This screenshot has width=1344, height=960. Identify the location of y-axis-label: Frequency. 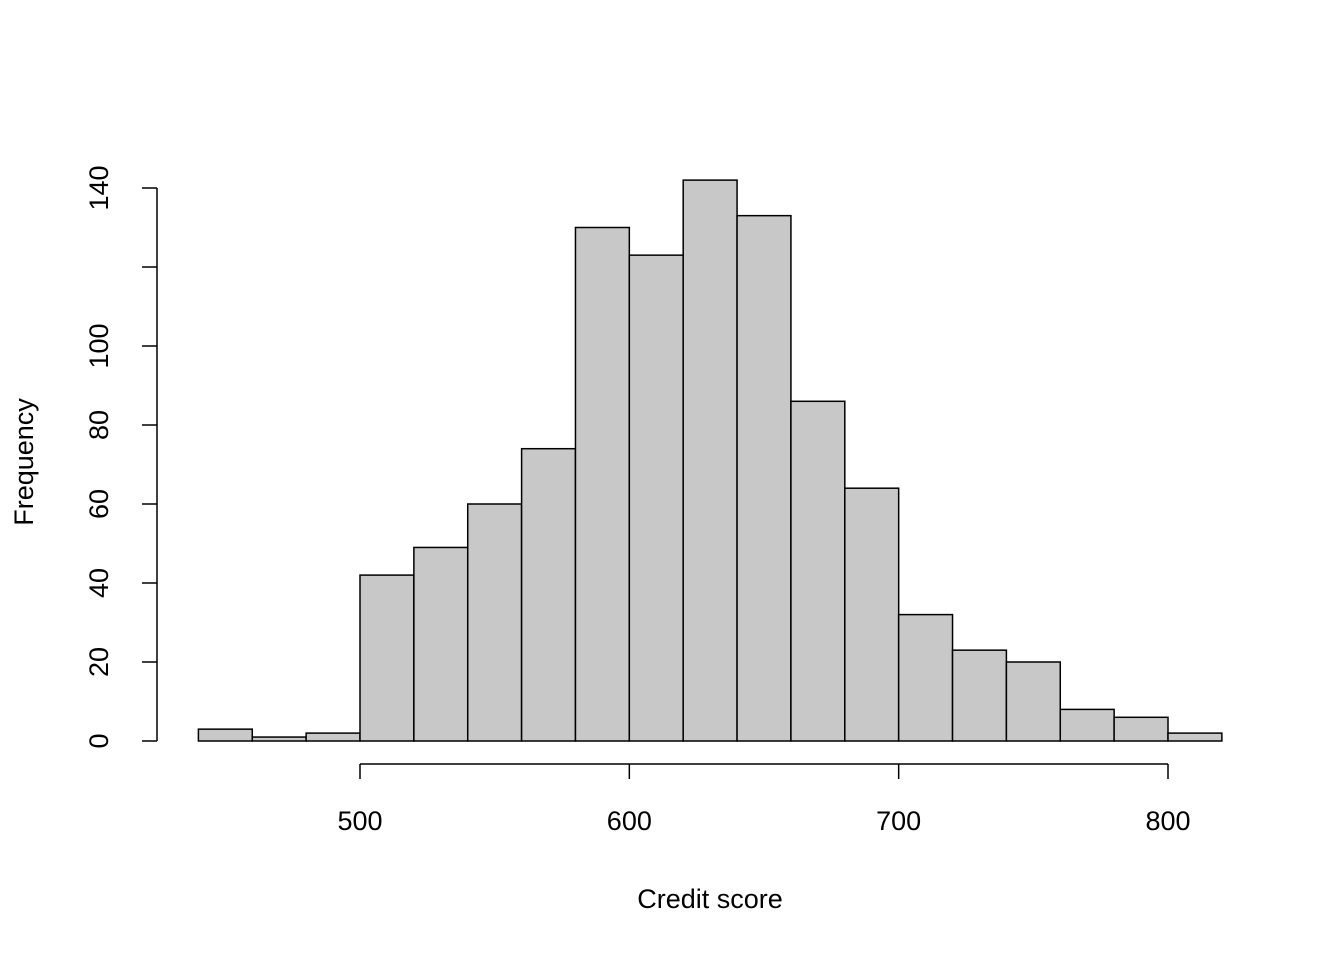
(24, 462).